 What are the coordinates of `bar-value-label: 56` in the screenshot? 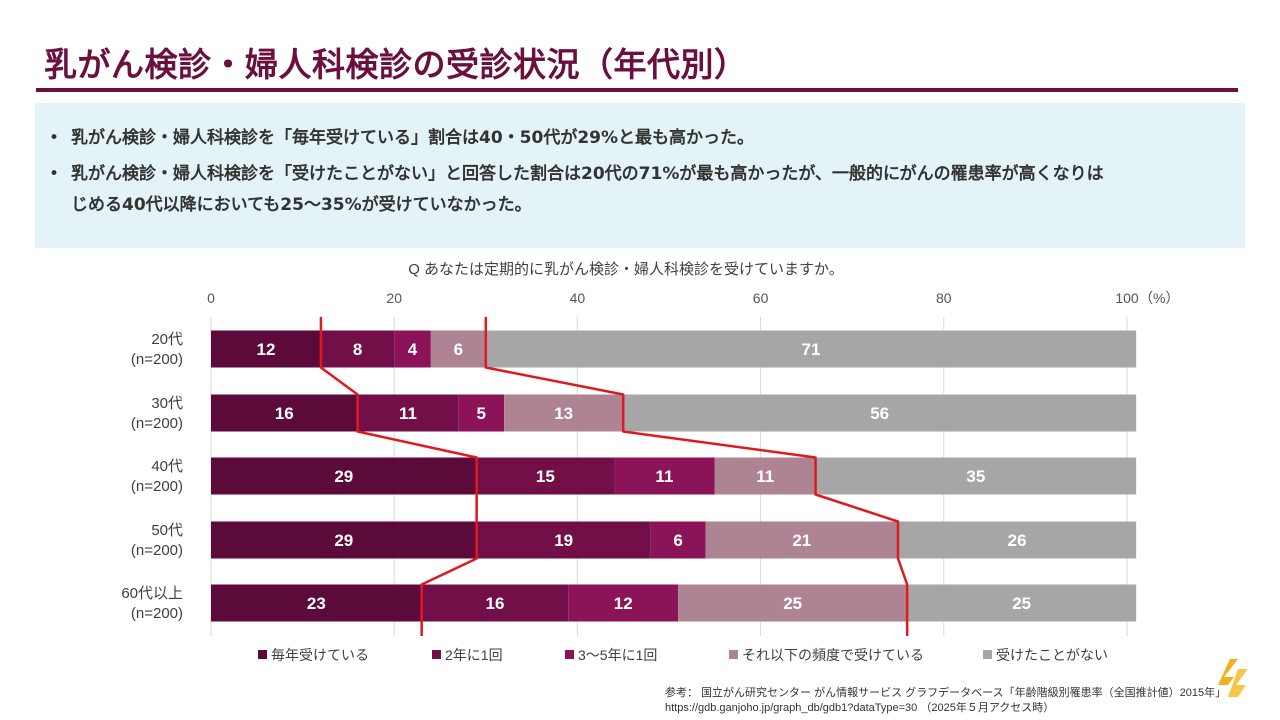 It's located at (879, 413).